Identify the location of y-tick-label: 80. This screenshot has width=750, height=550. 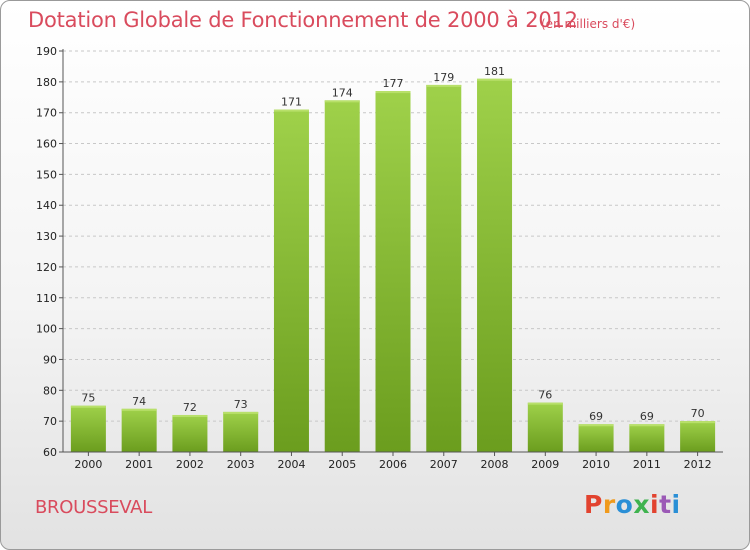
(50, 390).